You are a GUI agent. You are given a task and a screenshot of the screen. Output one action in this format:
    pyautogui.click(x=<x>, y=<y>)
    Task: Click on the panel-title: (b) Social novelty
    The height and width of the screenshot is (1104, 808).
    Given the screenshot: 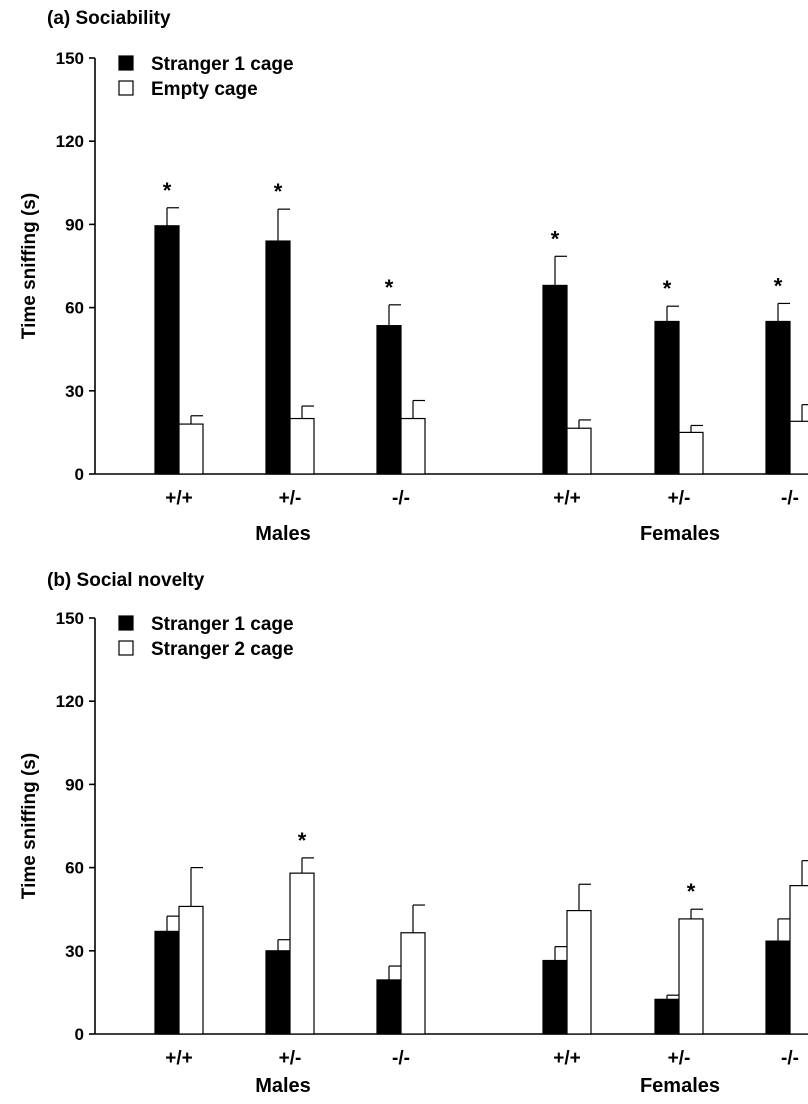 What is the action you would take?
    pyautogui.click(x=126, y=580)
    